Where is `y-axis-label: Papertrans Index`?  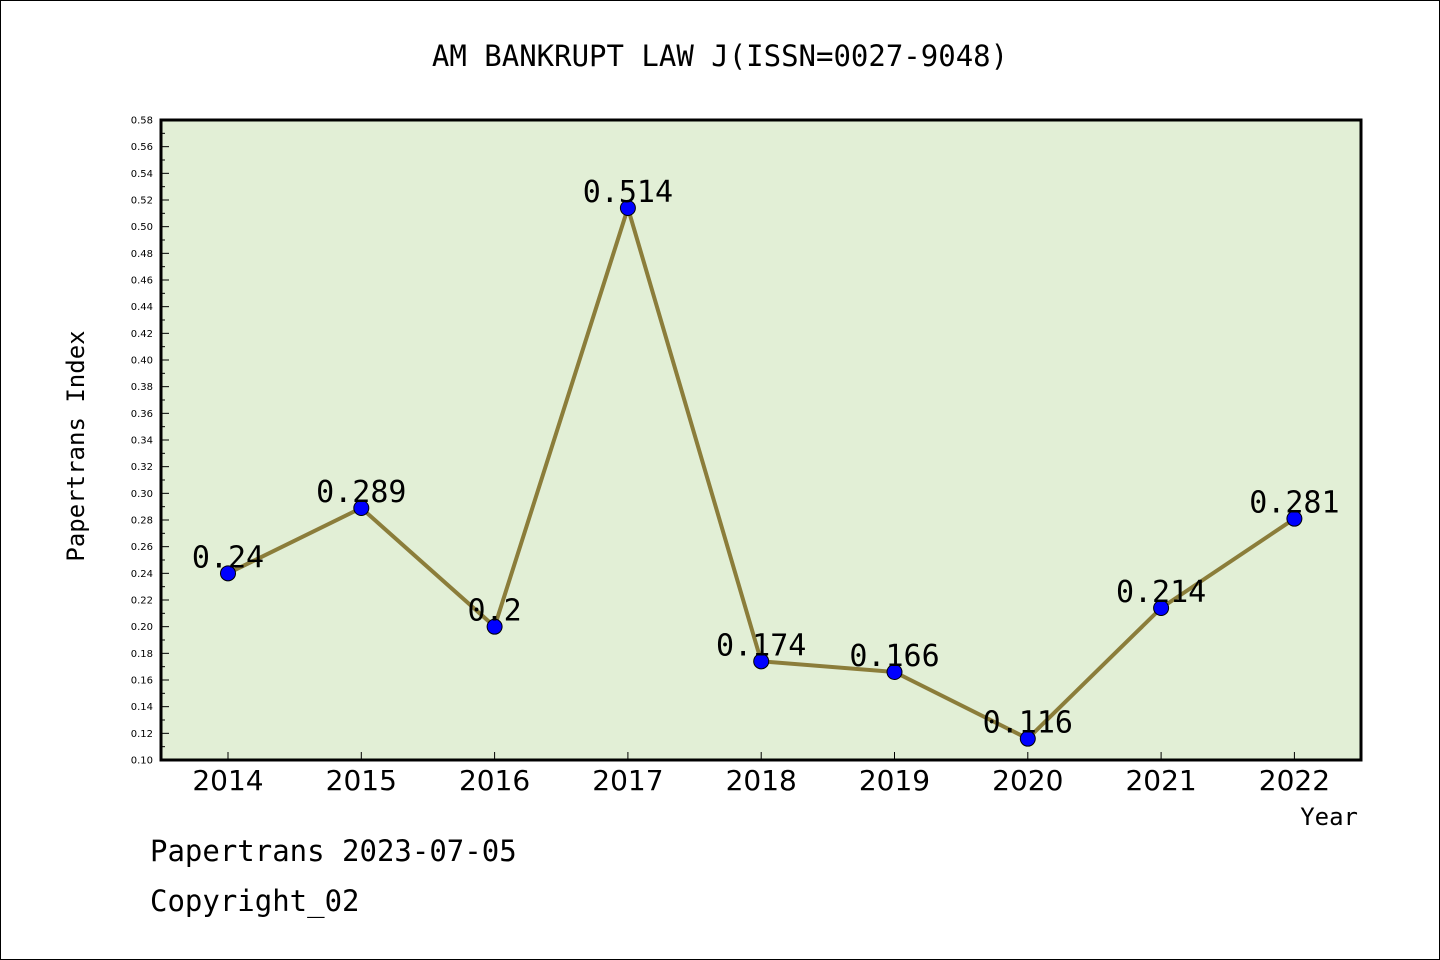 y-axis-label: Papertrans Index is located at coordinates (76, 445).